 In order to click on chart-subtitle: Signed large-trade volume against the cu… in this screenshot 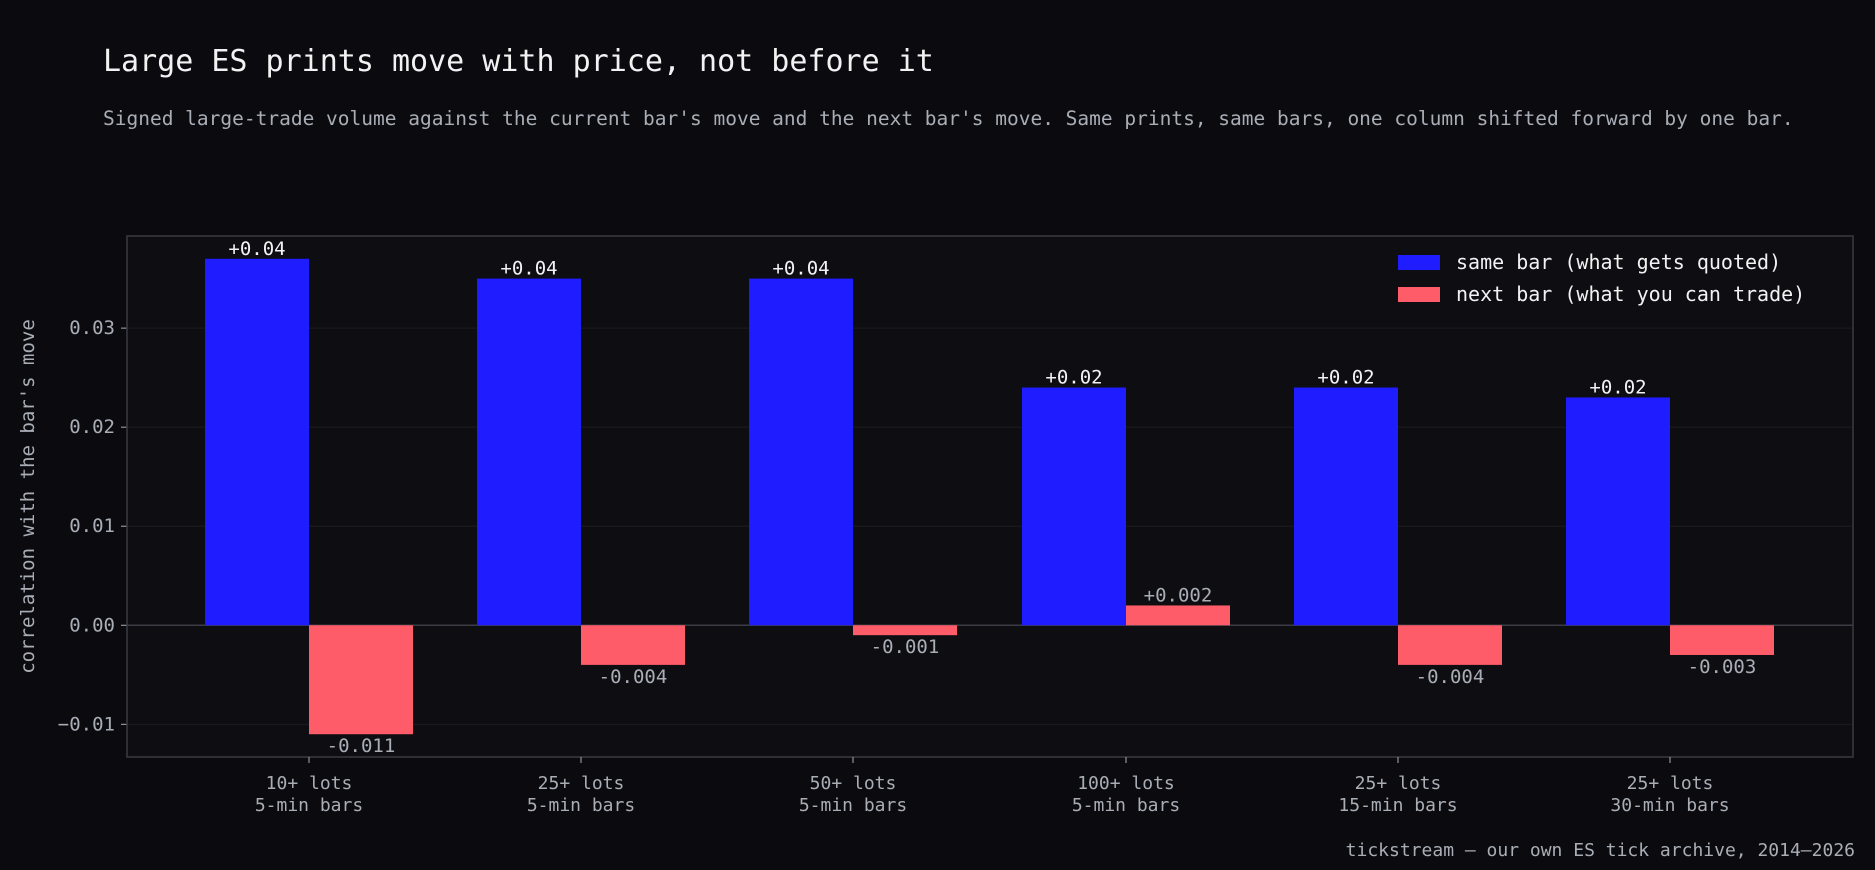, I will do `click(948, 118)`.